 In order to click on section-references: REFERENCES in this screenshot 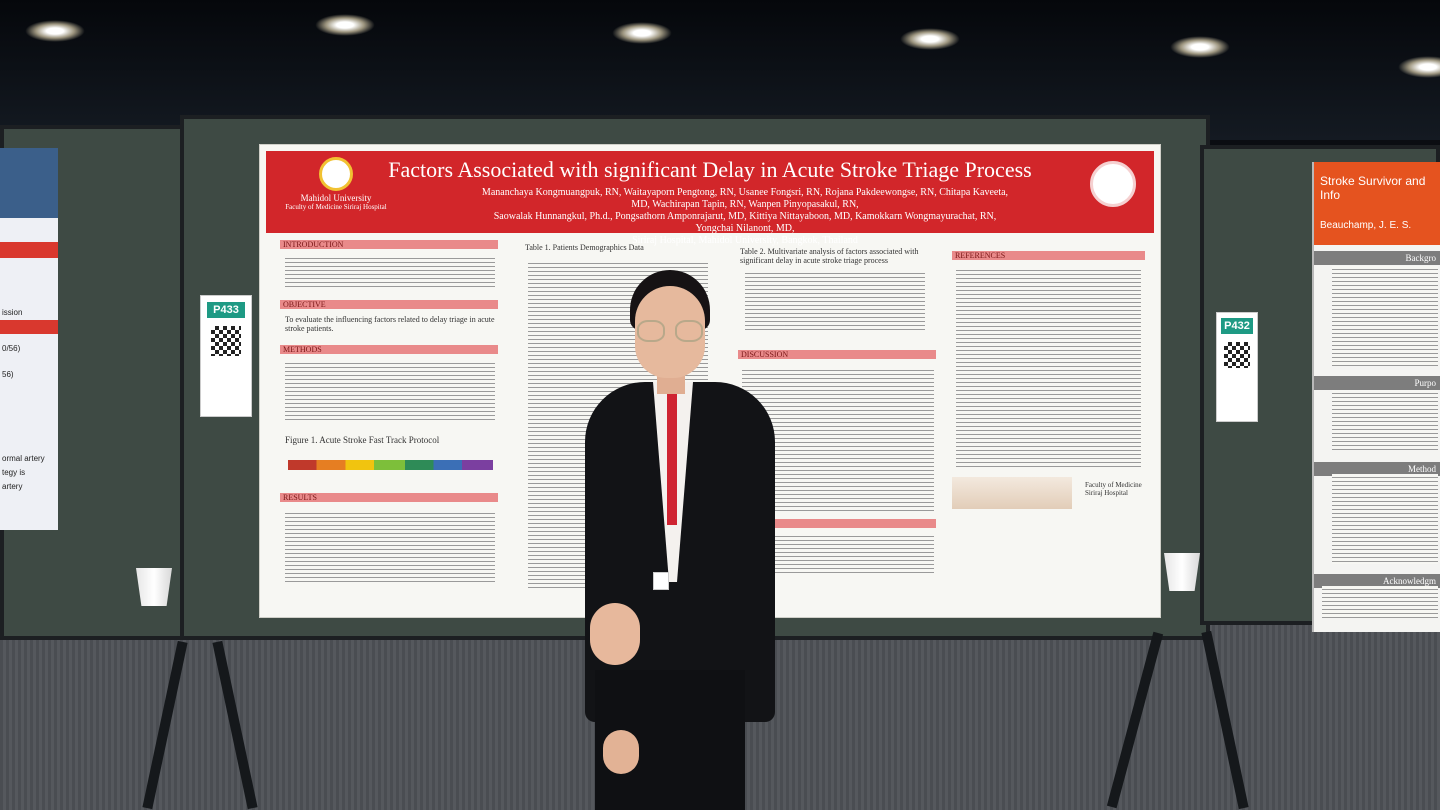, I will do `click(1048, 255)`.